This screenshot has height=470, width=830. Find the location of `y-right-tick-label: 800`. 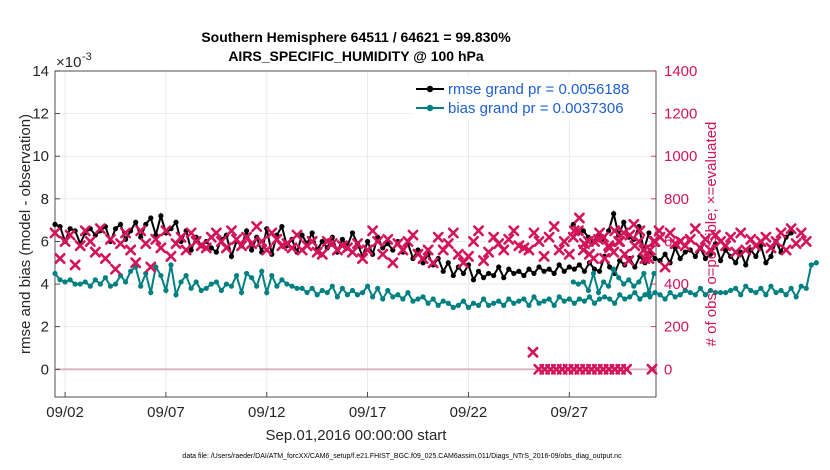

y-right-tick-label: 800 is located at coordinates (676, 199).